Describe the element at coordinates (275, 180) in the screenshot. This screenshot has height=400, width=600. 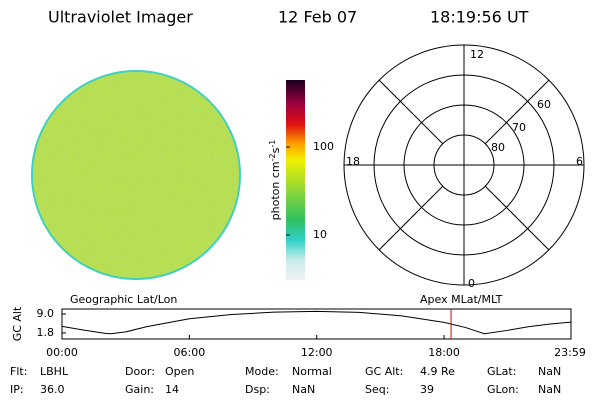
I see `colorbar-unit: photon cm-2s-1` at that location.